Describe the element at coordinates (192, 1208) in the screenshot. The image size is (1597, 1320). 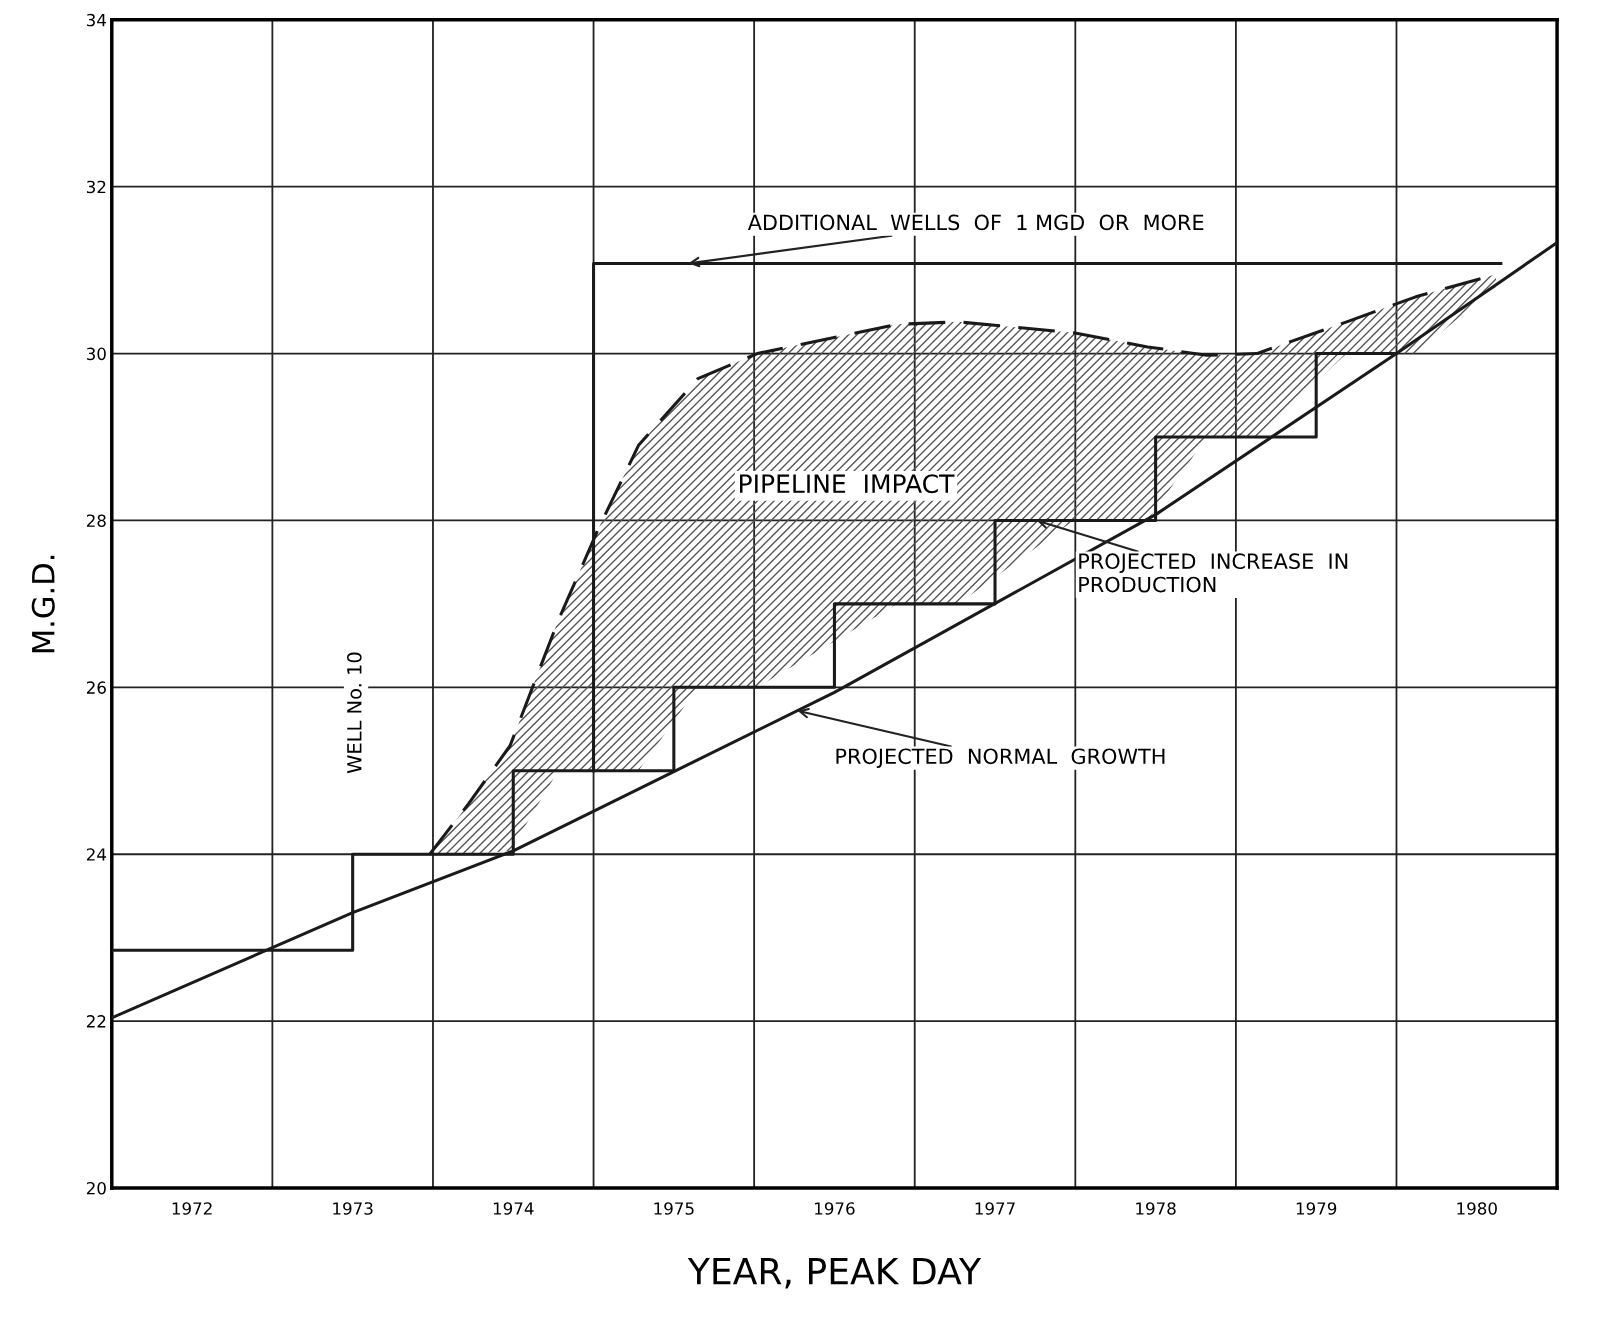
I see `x-tick-label: 1972` at that location.